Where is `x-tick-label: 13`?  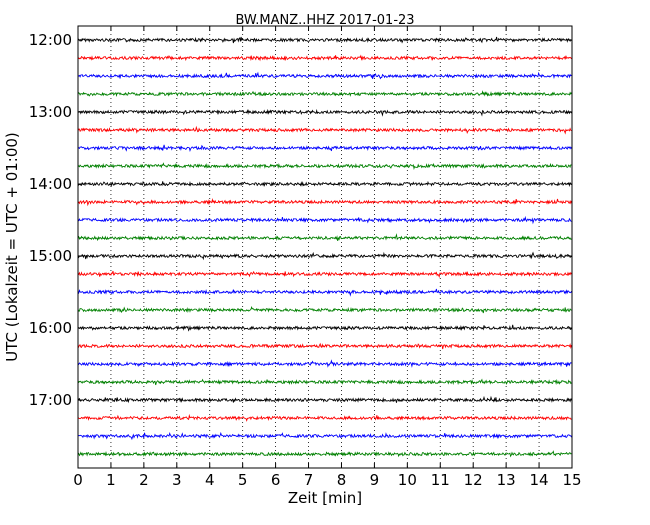 x-tick-label: 13 is located at coordinates (506, 480).